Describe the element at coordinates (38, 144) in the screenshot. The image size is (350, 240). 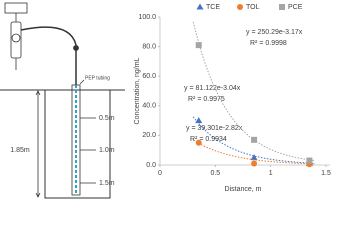
I see `arrow-heads` at that location.